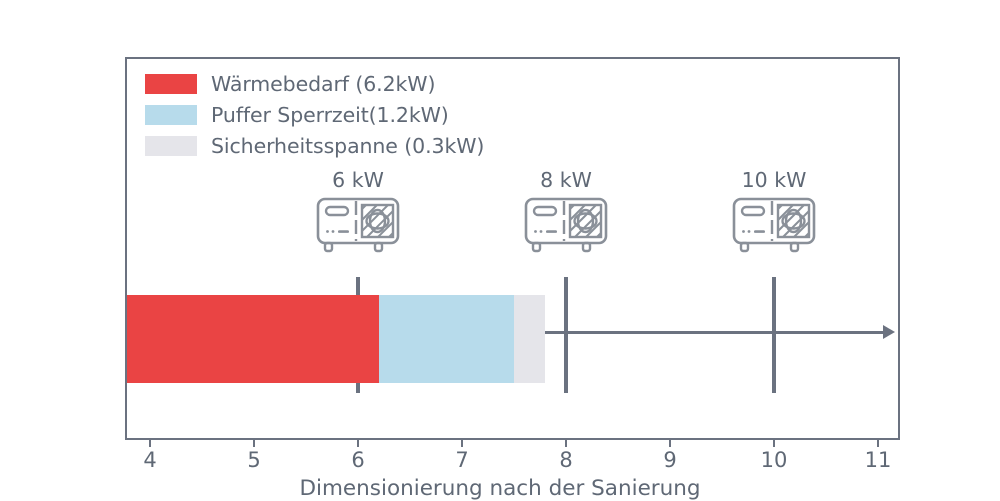  I want to click on legend-item: Wärmebedarf (6.2kW), so click(355, 83).